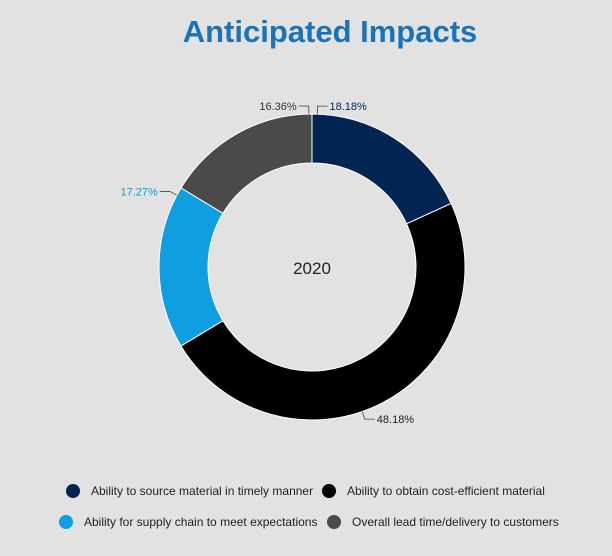 Image resolution: width=612 pixels, height=556 pixels. What do you see at coordinates (304, 110) in the screenshot?
I see `leader-line-lead-time` at bounding box center [304, 110].